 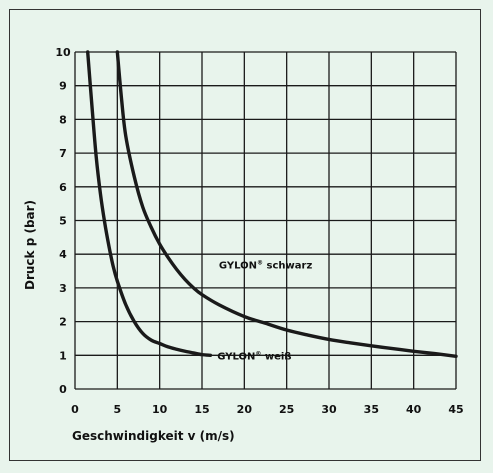 I want to click on series-label-gylon-schwarz: GYLON® schwarz, so click(x=266, y=265).